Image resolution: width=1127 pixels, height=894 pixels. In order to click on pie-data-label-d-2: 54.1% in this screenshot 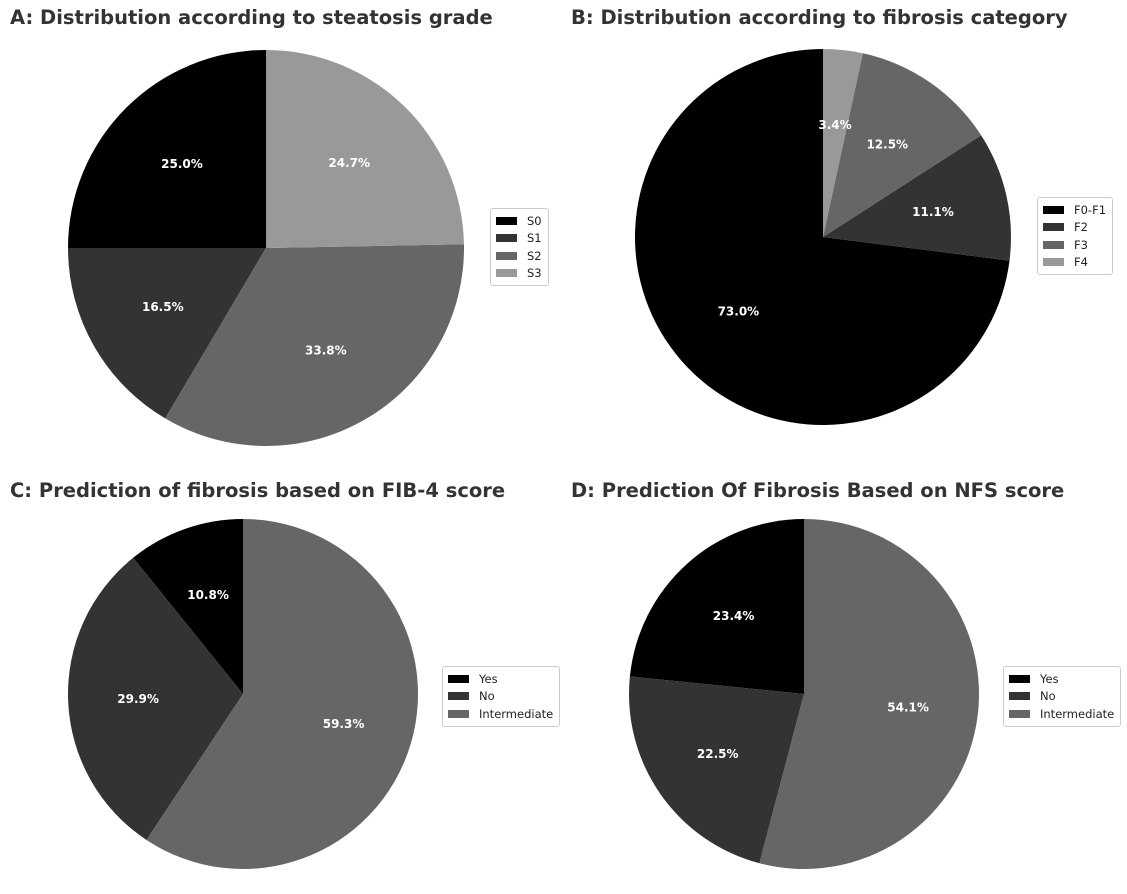, I will do `click(908, 707)`.